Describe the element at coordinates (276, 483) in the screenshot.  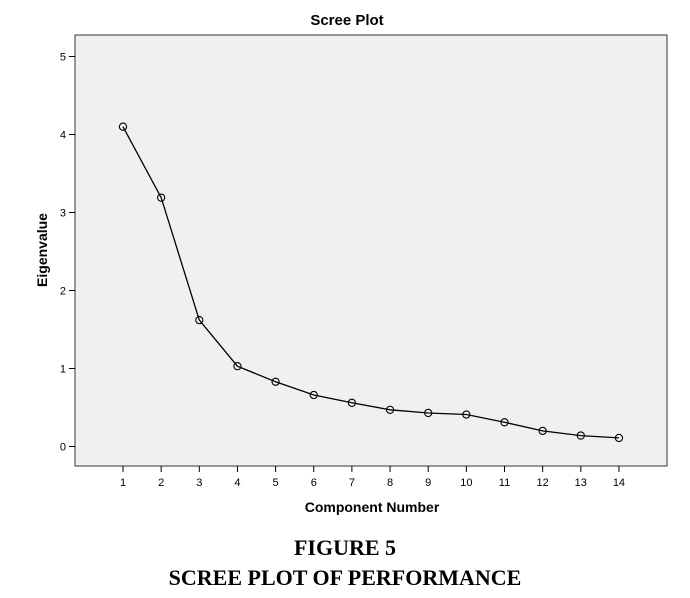
I see `x-tick-label: 5` at that location.